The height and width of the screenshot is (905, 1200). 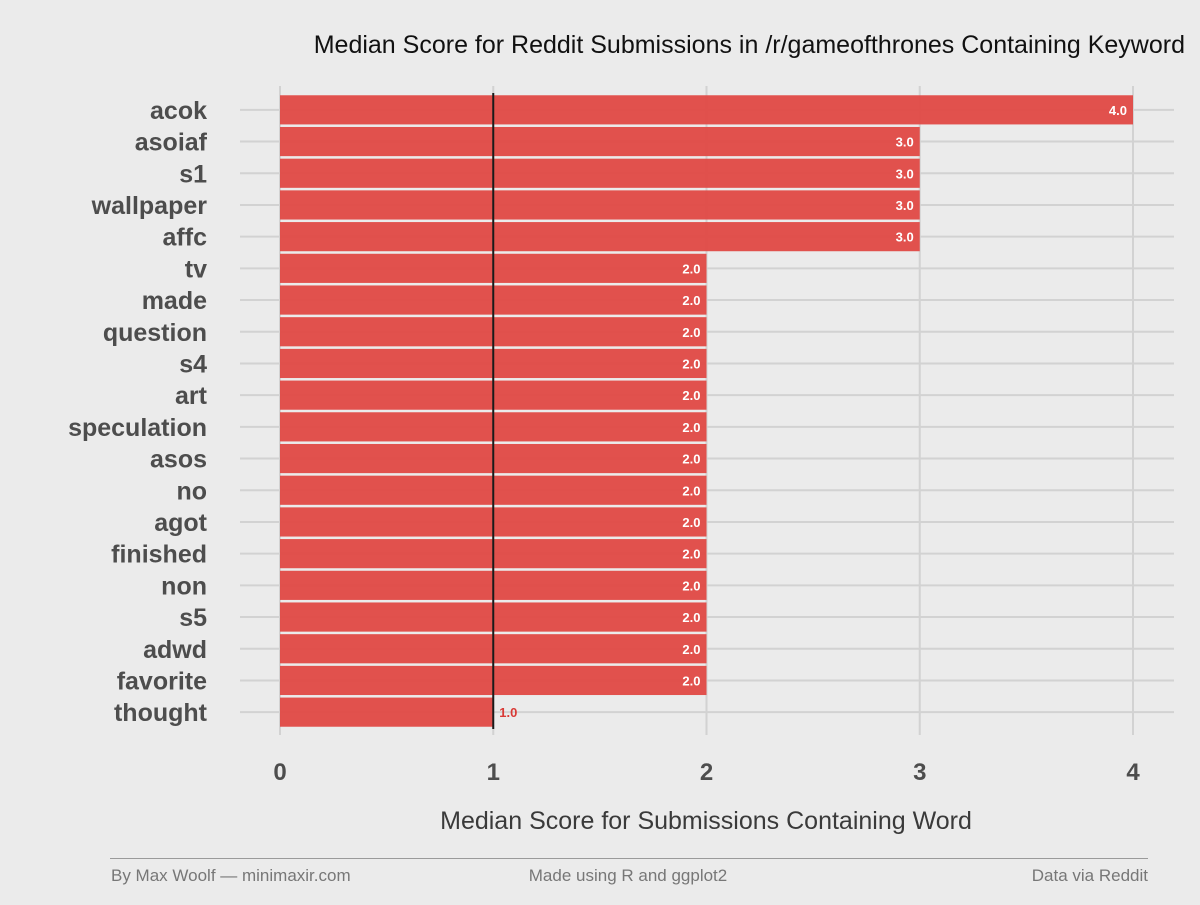 What do you see at coordinates (1118, 110) in the screenshot?
I see `bar-value-label-acok: 4.0` at bounding box center [1118, 110].